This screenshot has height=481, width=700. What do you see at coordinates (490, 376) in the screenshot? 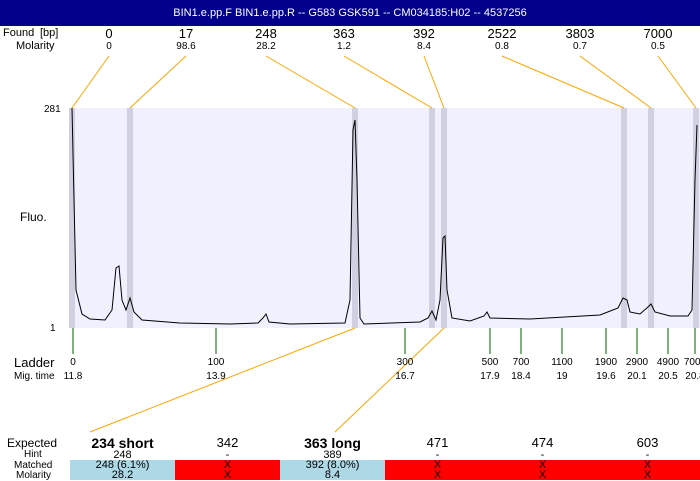
I see `ladder-time: 17.9` at bounding box center [490, 376].